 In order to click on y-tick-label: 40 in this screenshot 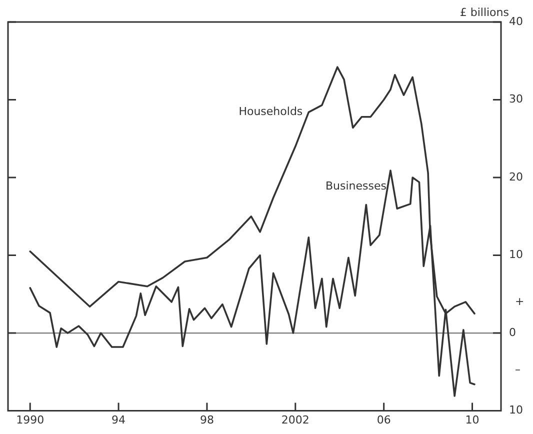, I will do `click(516, 21)`.